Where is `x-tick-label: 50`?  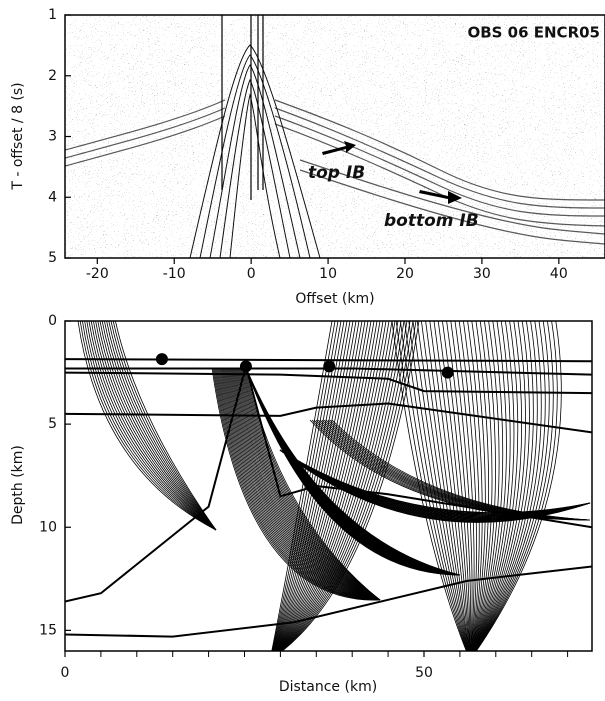 x-tick-label: 50 is located at coordinates (424, 673).